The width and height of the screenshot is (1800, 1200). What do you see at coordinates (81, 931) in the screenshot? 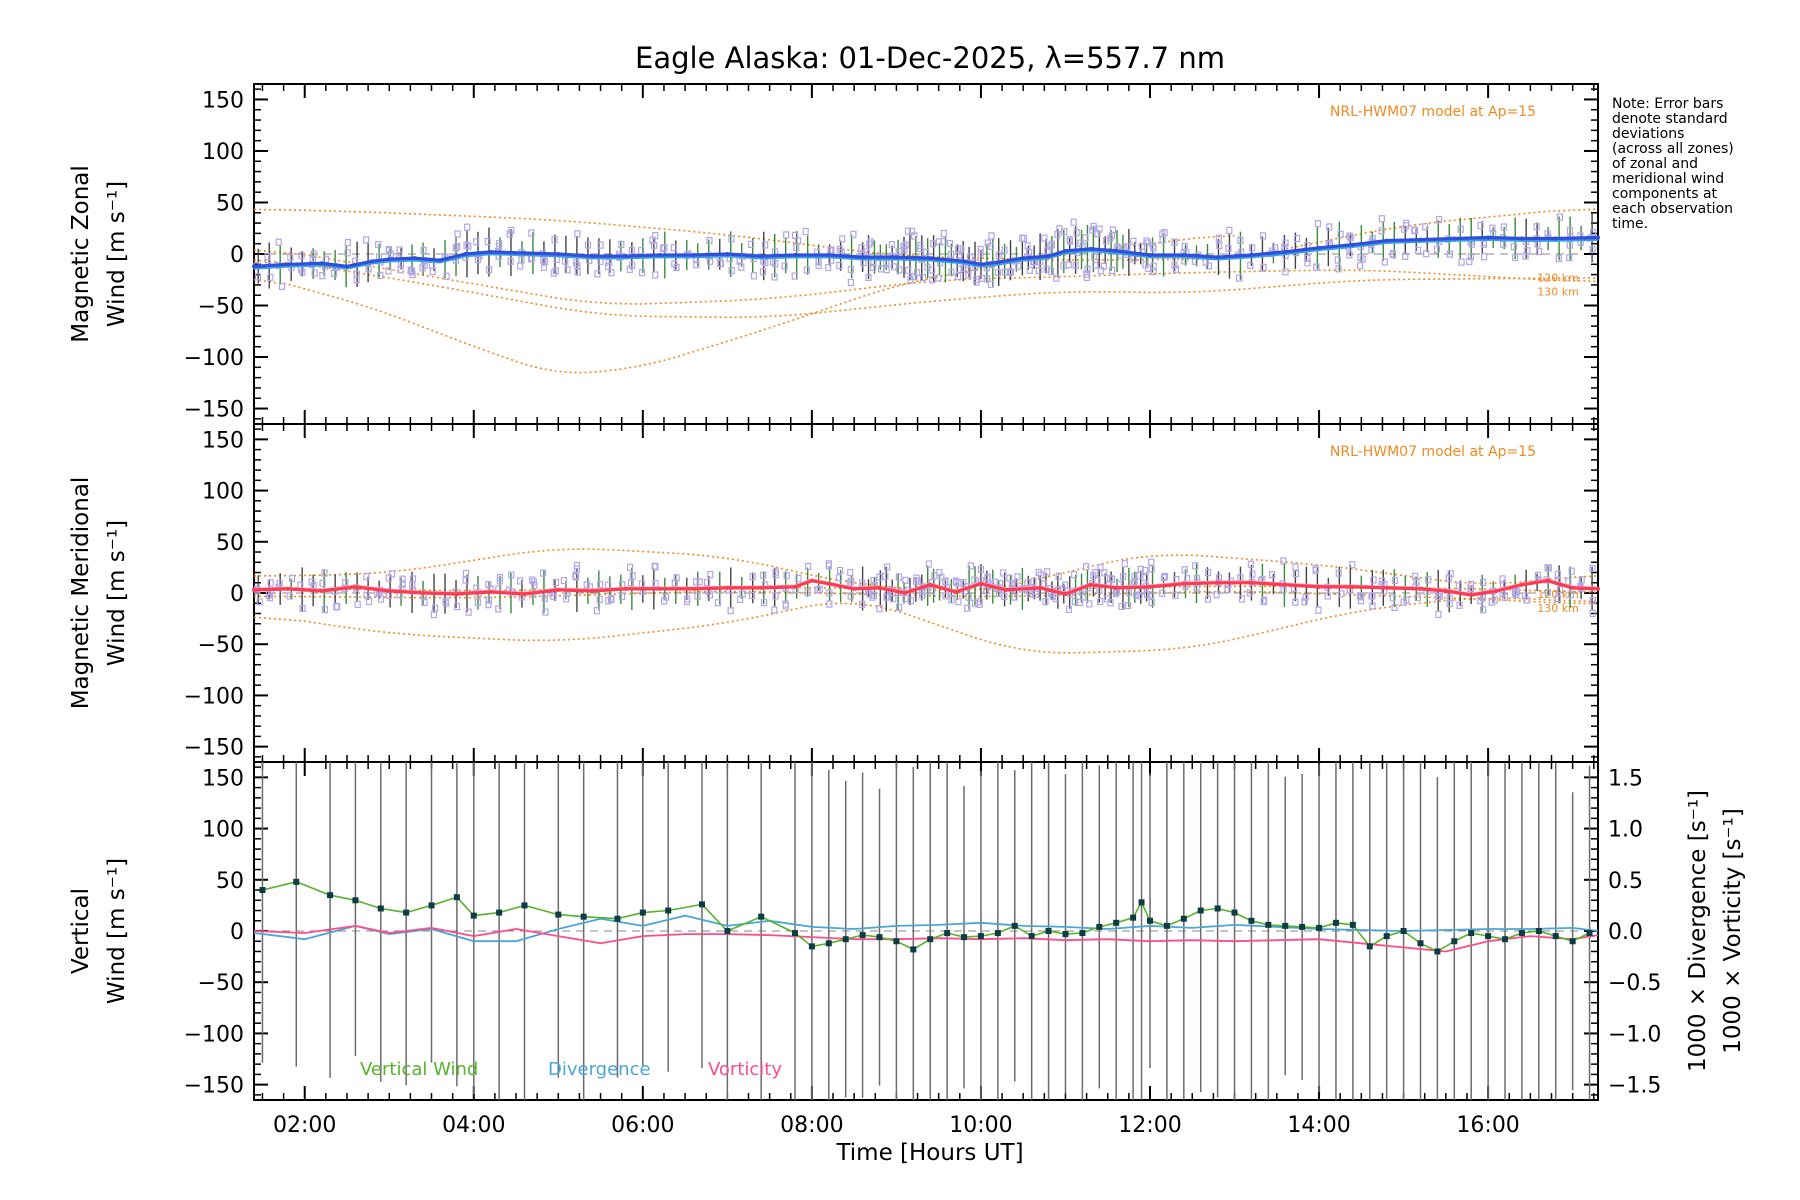
I see `y-axis-label-line1: Vertical` at bounding box center [81, 931].